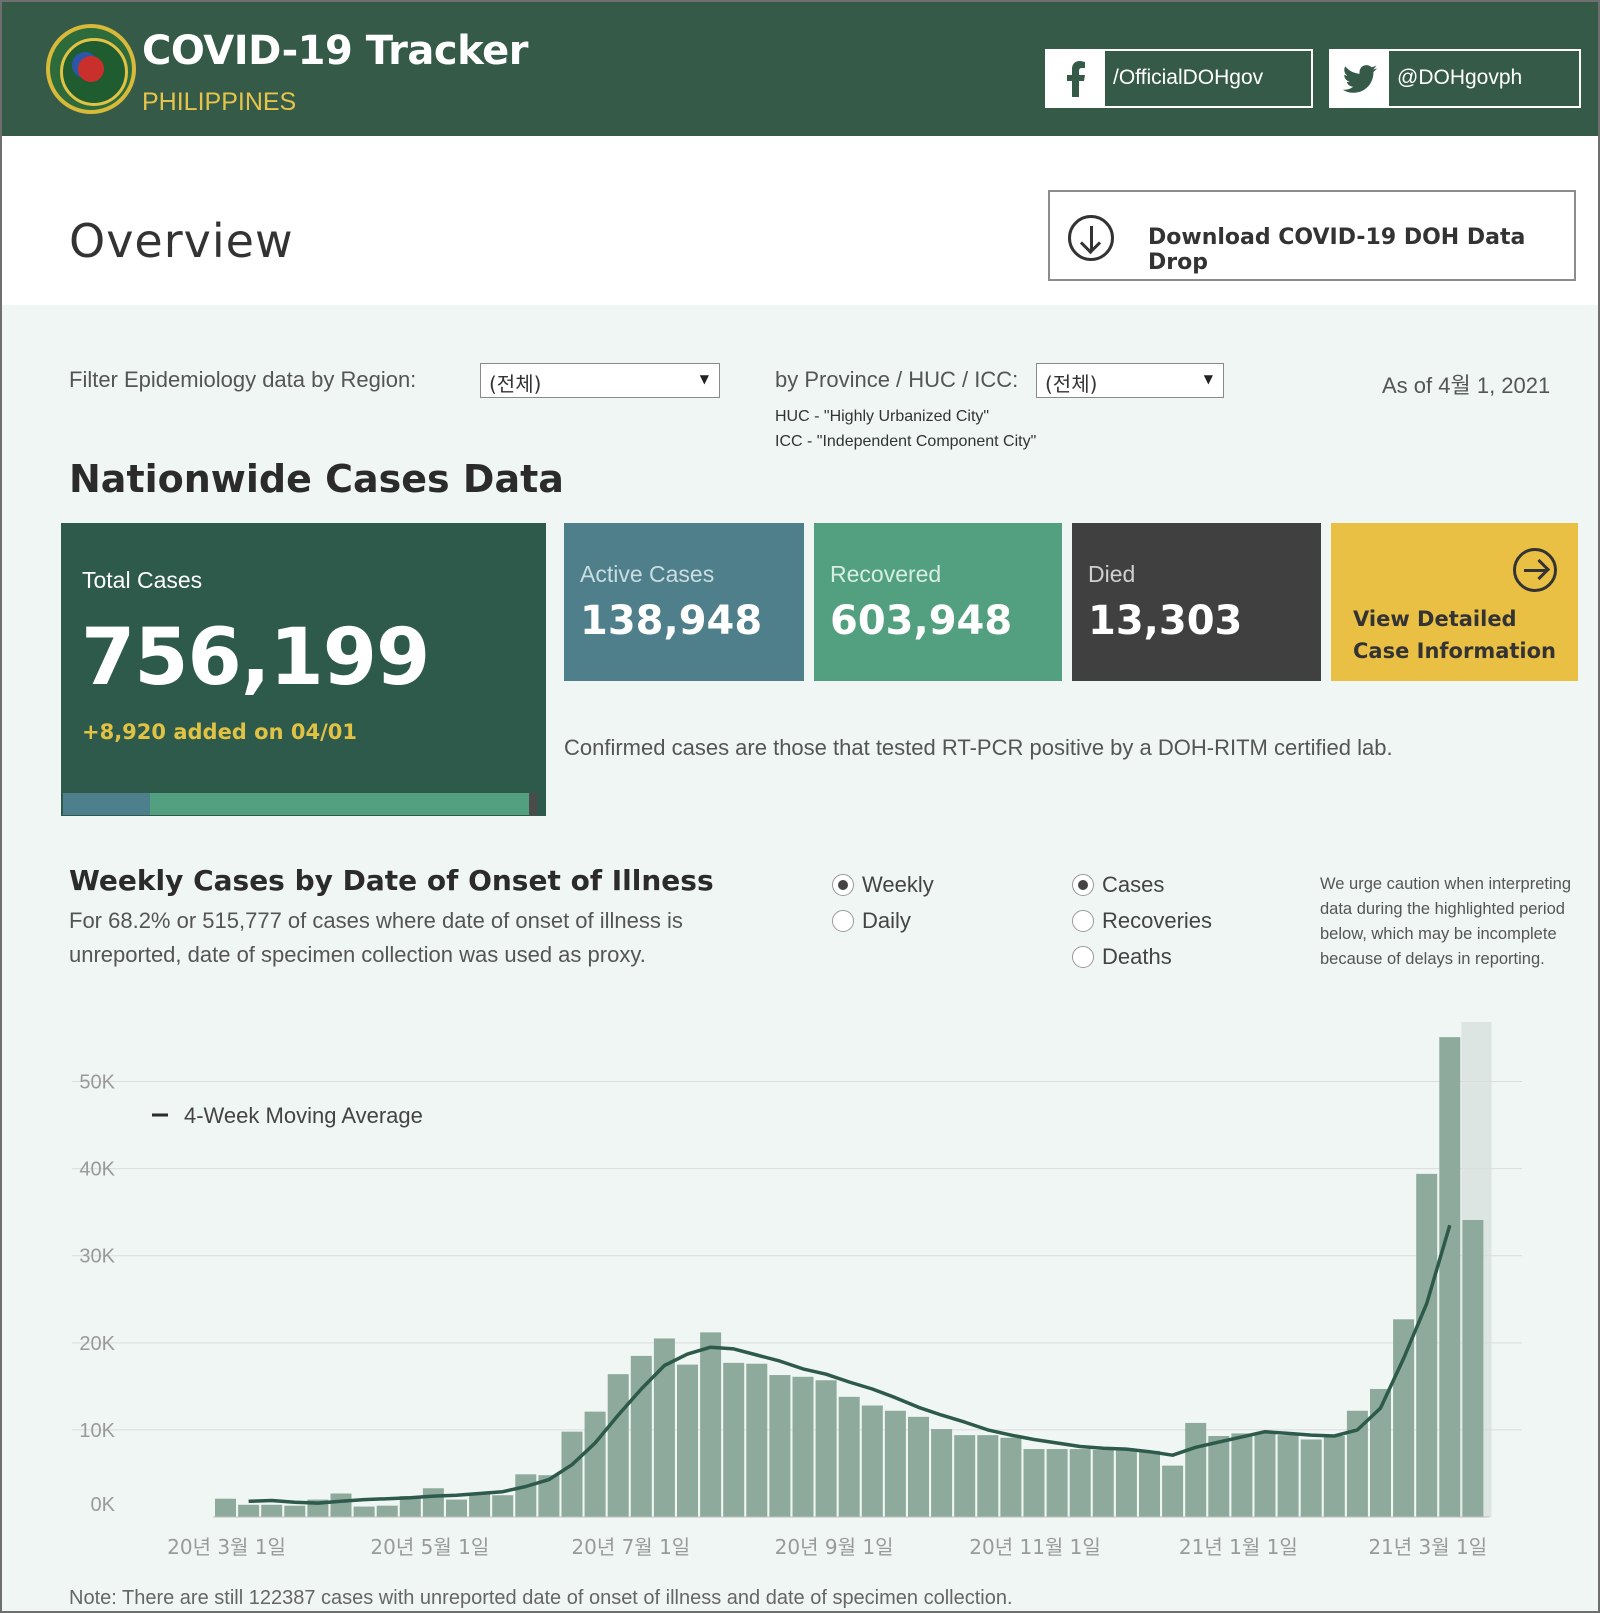  I want to click on breakdown-active-segment, so click(107, 804).